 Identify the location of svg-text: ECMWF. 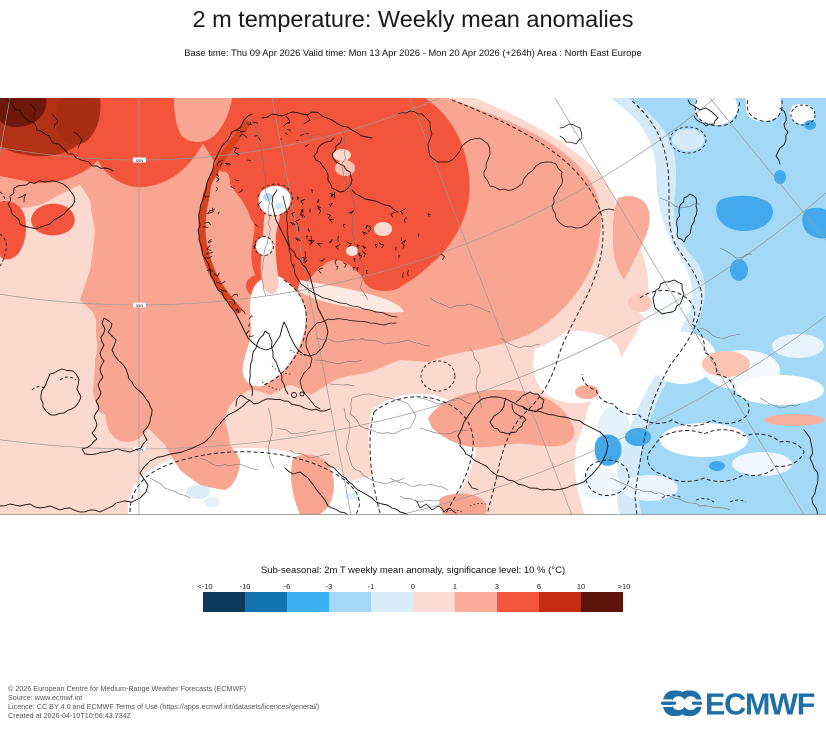
(760, 704).